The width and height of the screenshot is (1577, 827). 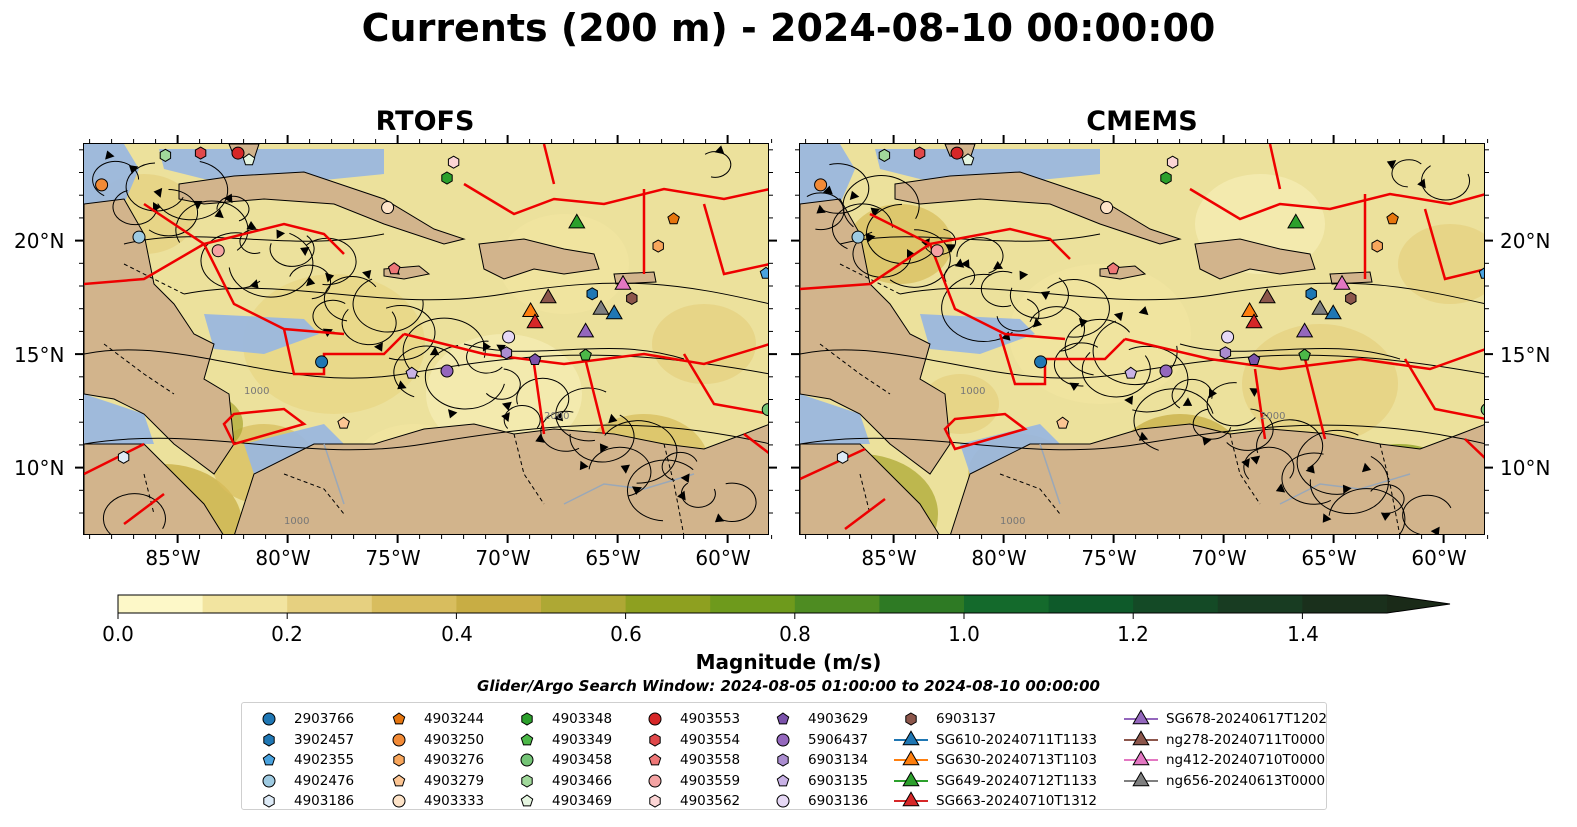 I want to click on legend-label: 4903279, so click(x=454, y=780).